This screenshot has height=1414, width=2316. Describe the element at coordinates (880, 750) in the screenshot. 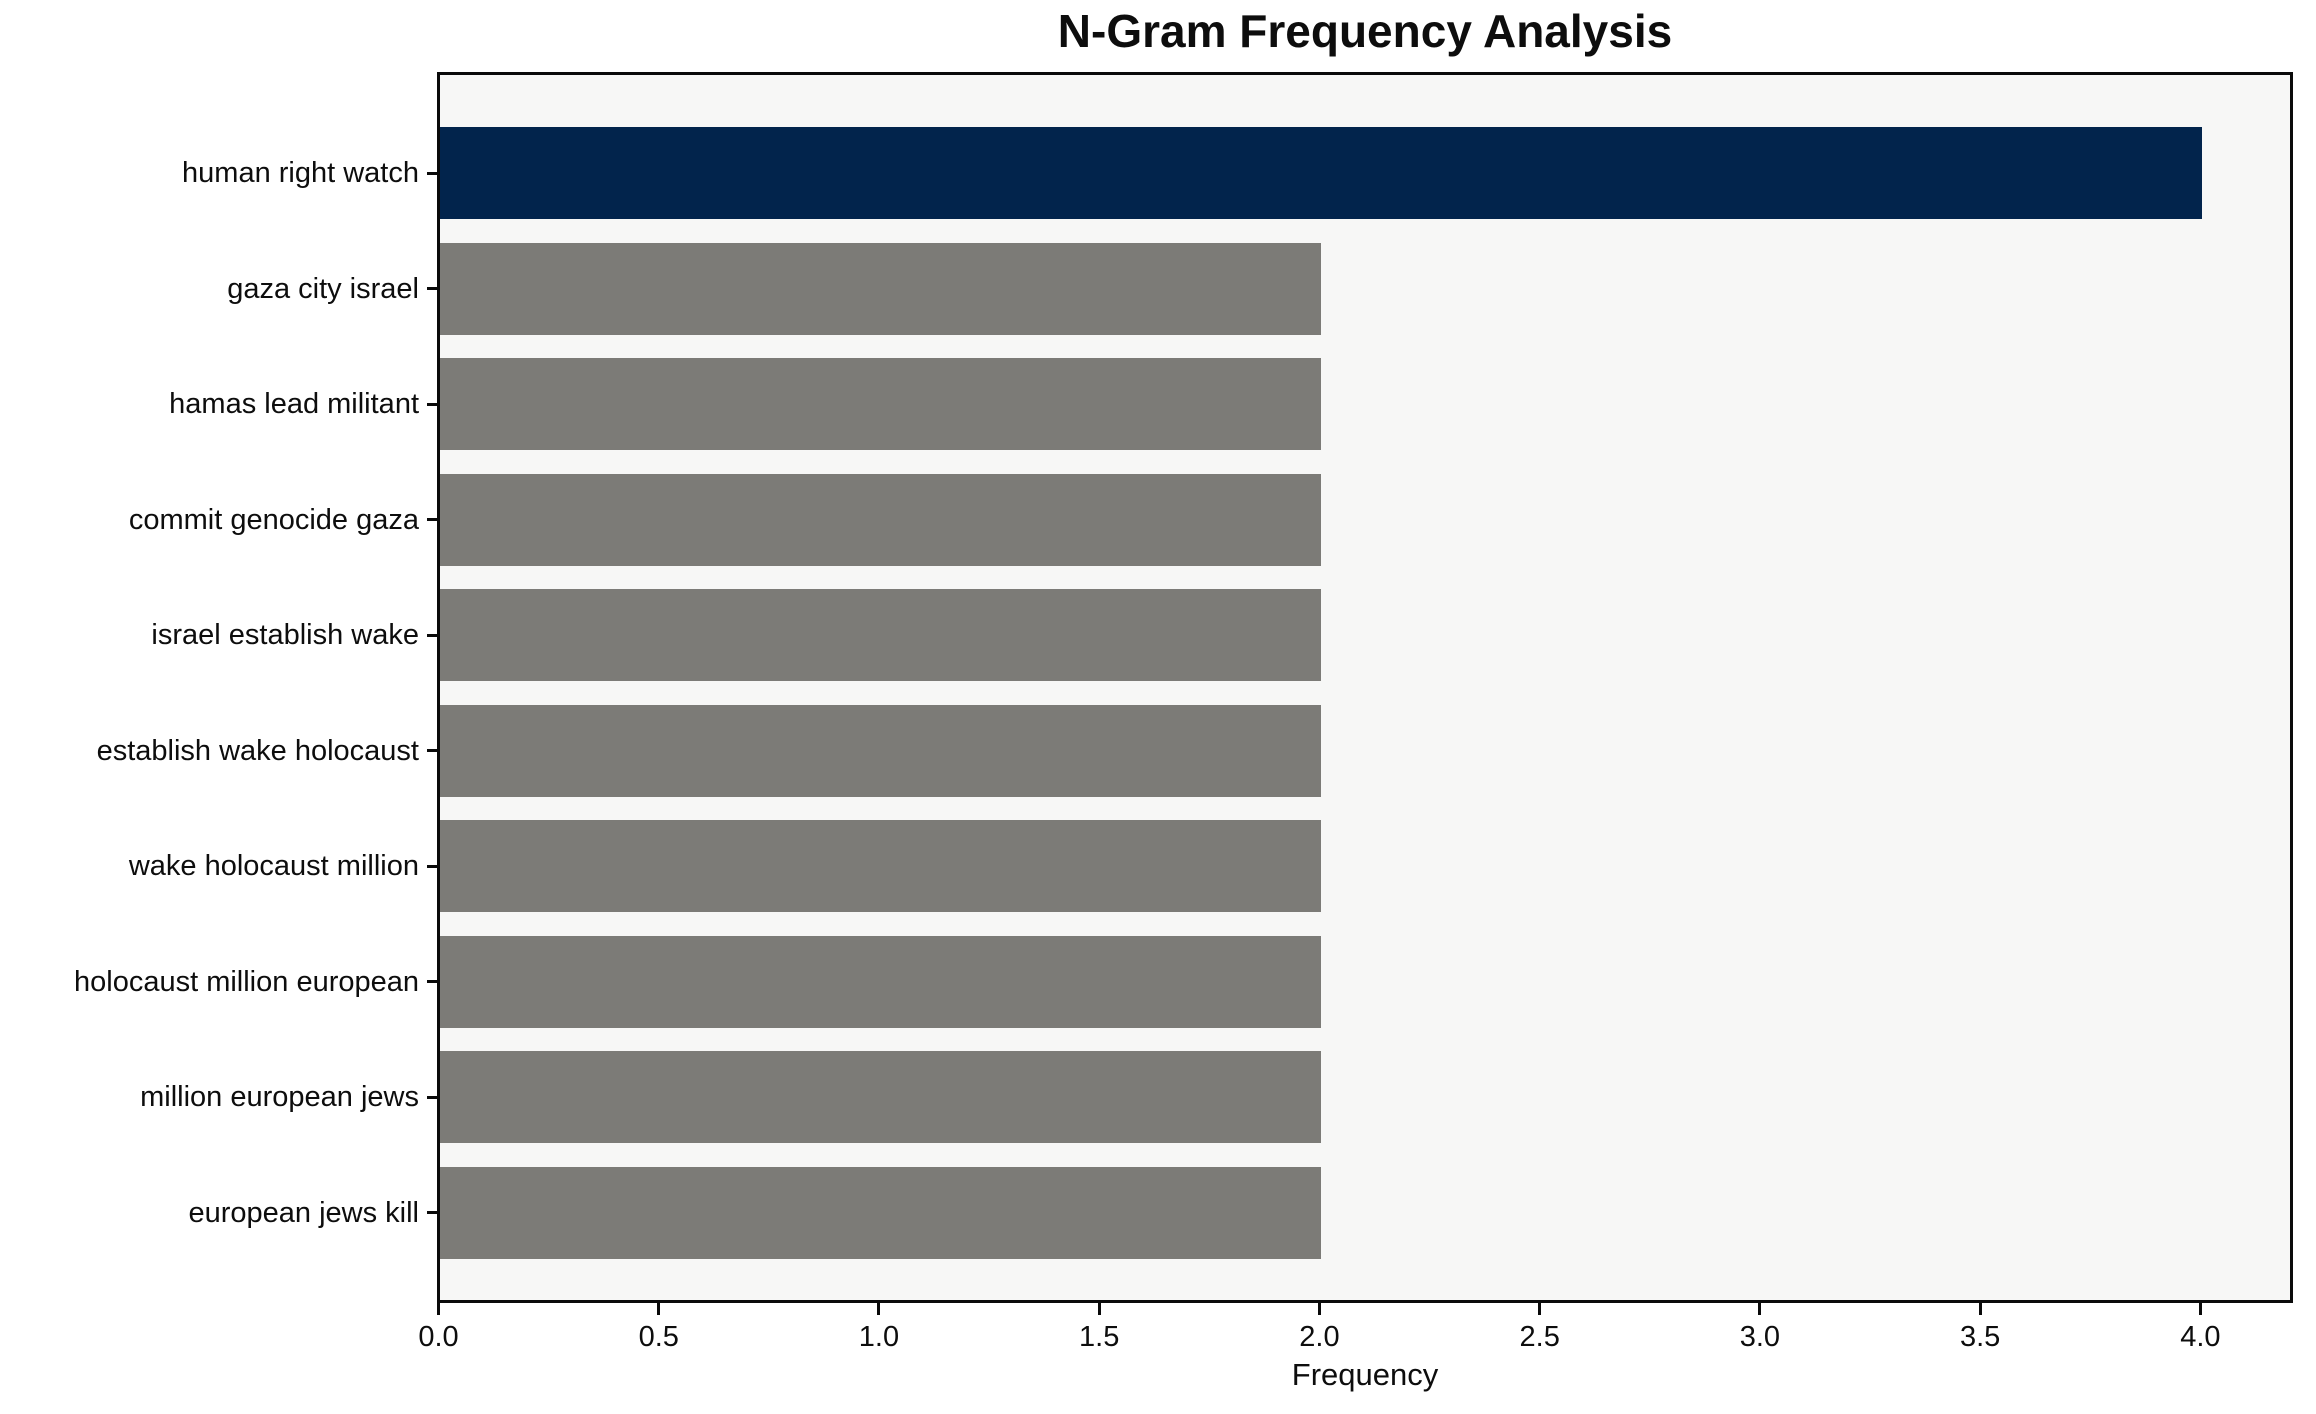

I see `bar-establish-wake-holocaust` at that location.